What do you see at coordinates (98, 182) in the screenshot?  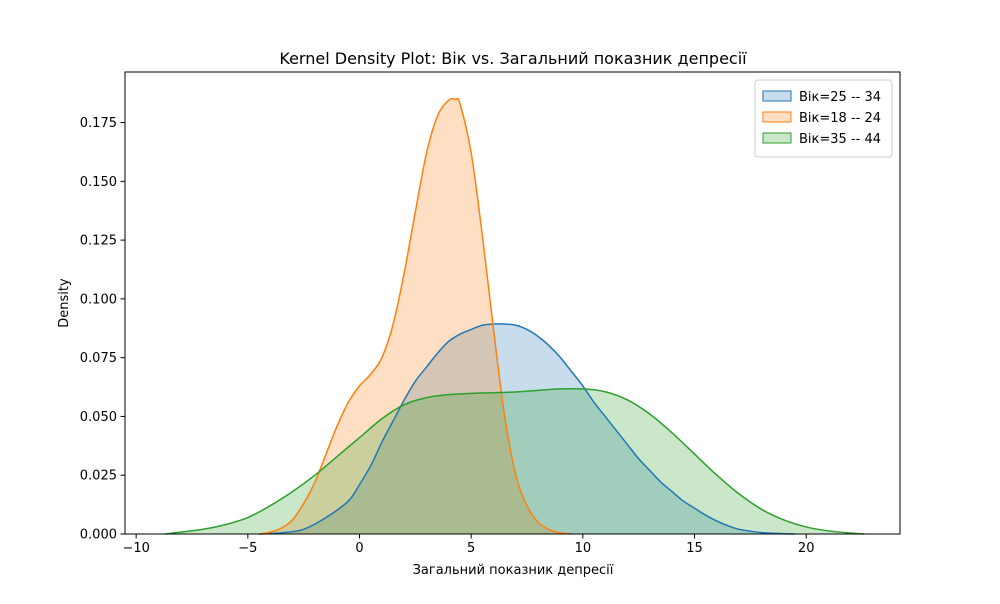 I see `y-tick-label: 0.150` at bounding box center [98, 182].